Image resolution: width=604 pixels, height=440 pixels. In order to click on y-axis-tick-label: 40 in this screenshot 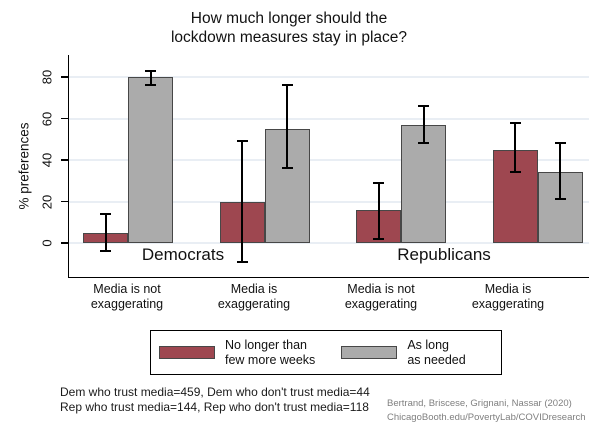, I will do `click(47, 160)`.